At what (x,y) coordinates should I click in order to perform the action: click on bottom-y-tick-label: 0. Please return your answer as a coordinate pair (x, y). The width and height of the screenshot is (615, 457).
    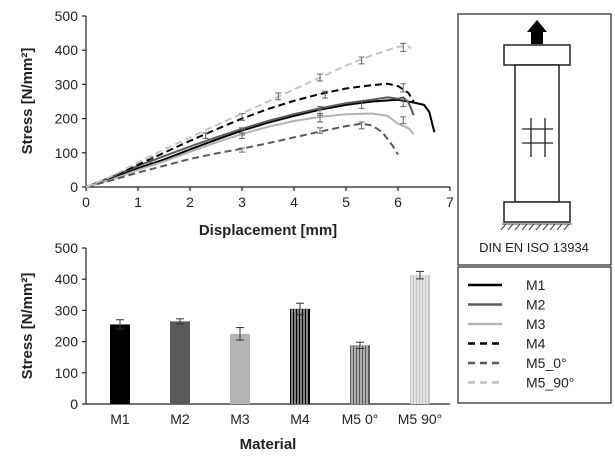
    Looking at the image, I should click on (74, 404).